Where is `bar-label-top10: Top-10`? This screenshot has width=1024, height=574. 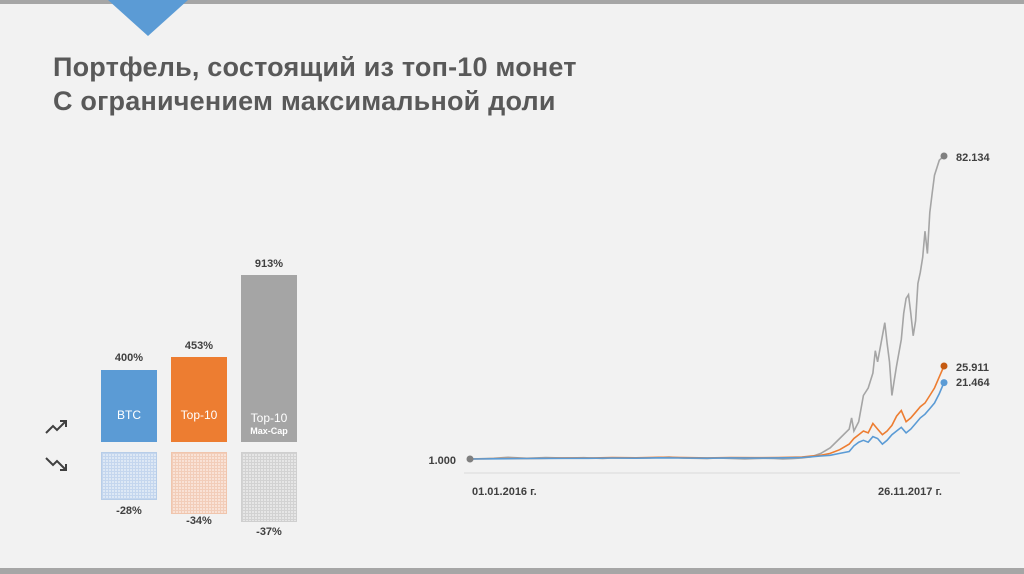
bar-label-top10: Top-10 is located at coordinates (199, 415).